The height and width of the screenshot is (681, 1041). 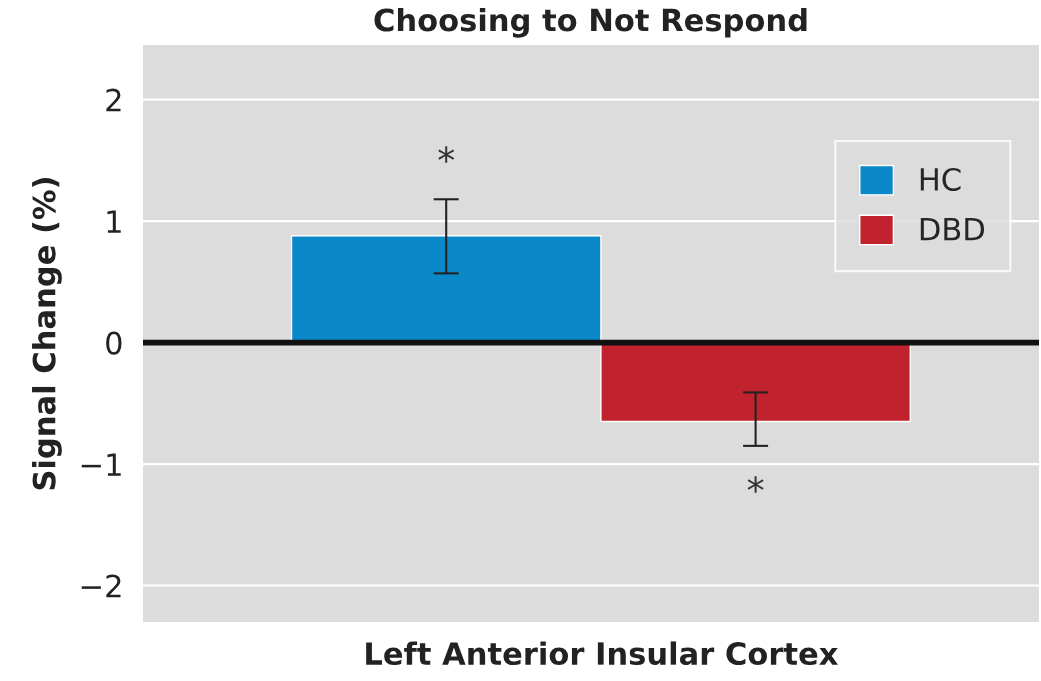 I want to click on chart-title: Choosing to Not Respond, so click(x=590, y=22).